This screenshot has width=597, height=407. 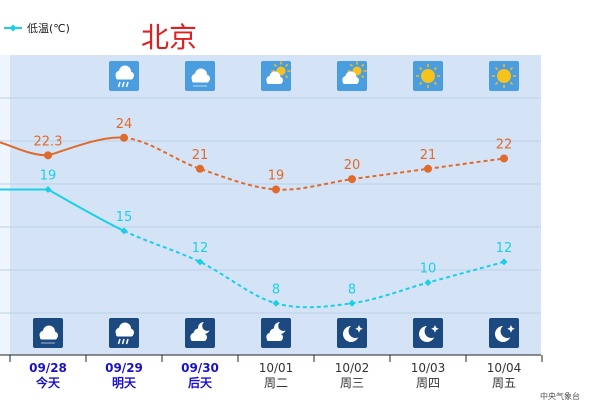 I want to click on x-axis, so click(x=271, y=358).